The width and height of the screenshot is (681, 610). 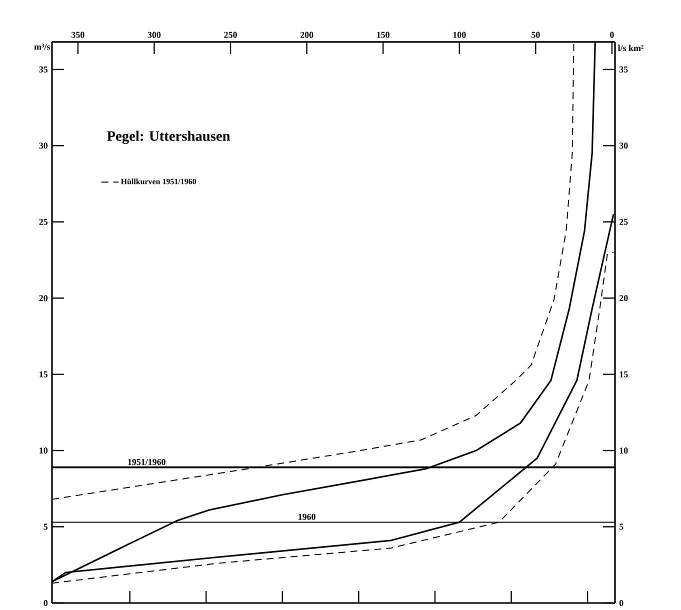 What do you see at coordinates (536, 35) in the screenshot?
I see `x-tick-label: 50` at bounding box center [536, 35].